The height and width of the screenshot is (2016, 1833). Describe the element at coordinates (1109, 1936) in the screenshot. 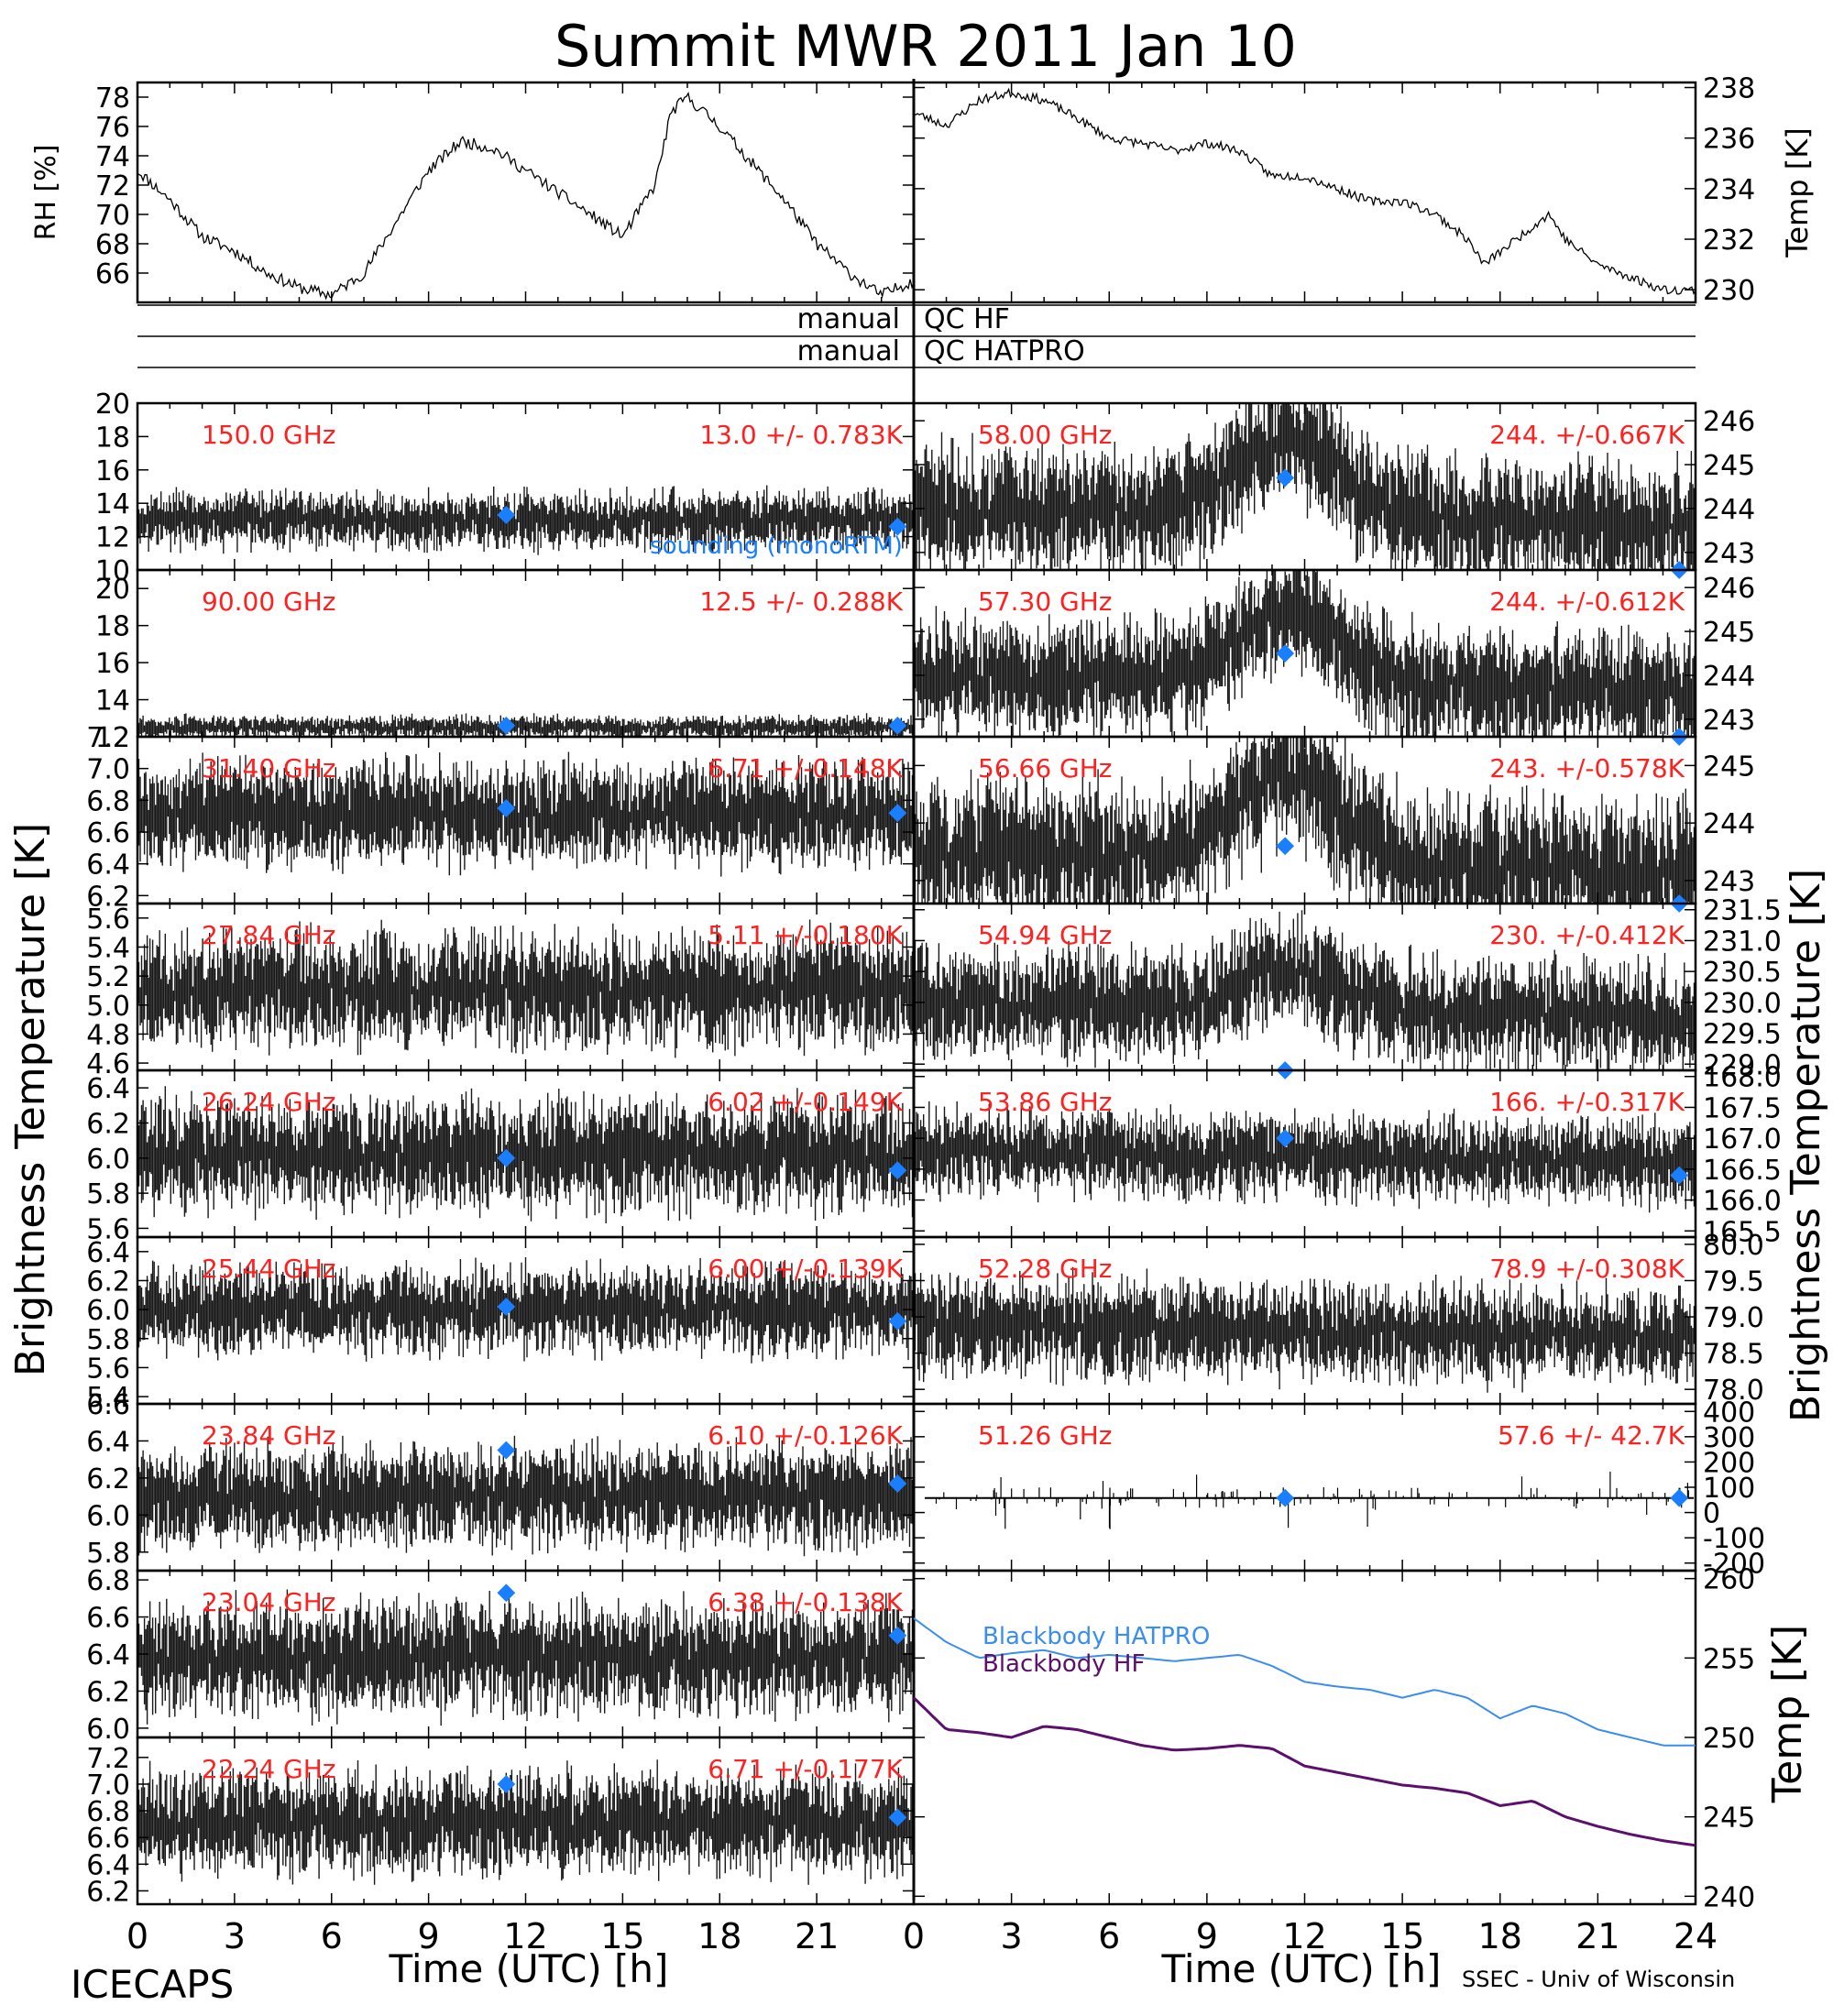

I see `blackbody-panel-xtick-label: 6` at that location.